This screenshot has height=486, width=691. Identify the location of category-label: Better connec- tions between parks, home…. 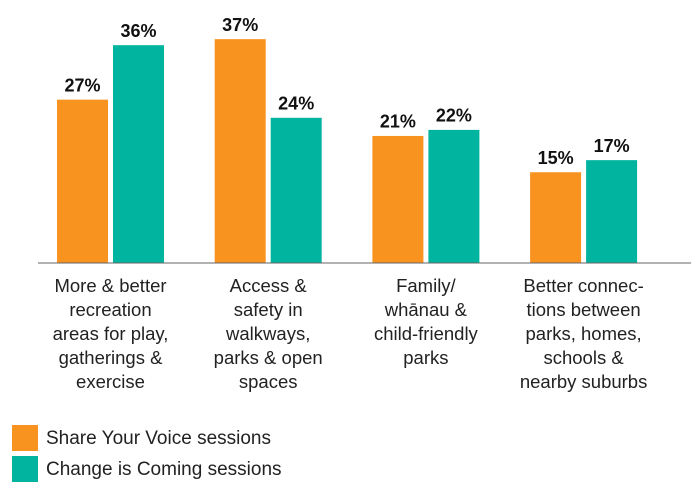
(583, 333).